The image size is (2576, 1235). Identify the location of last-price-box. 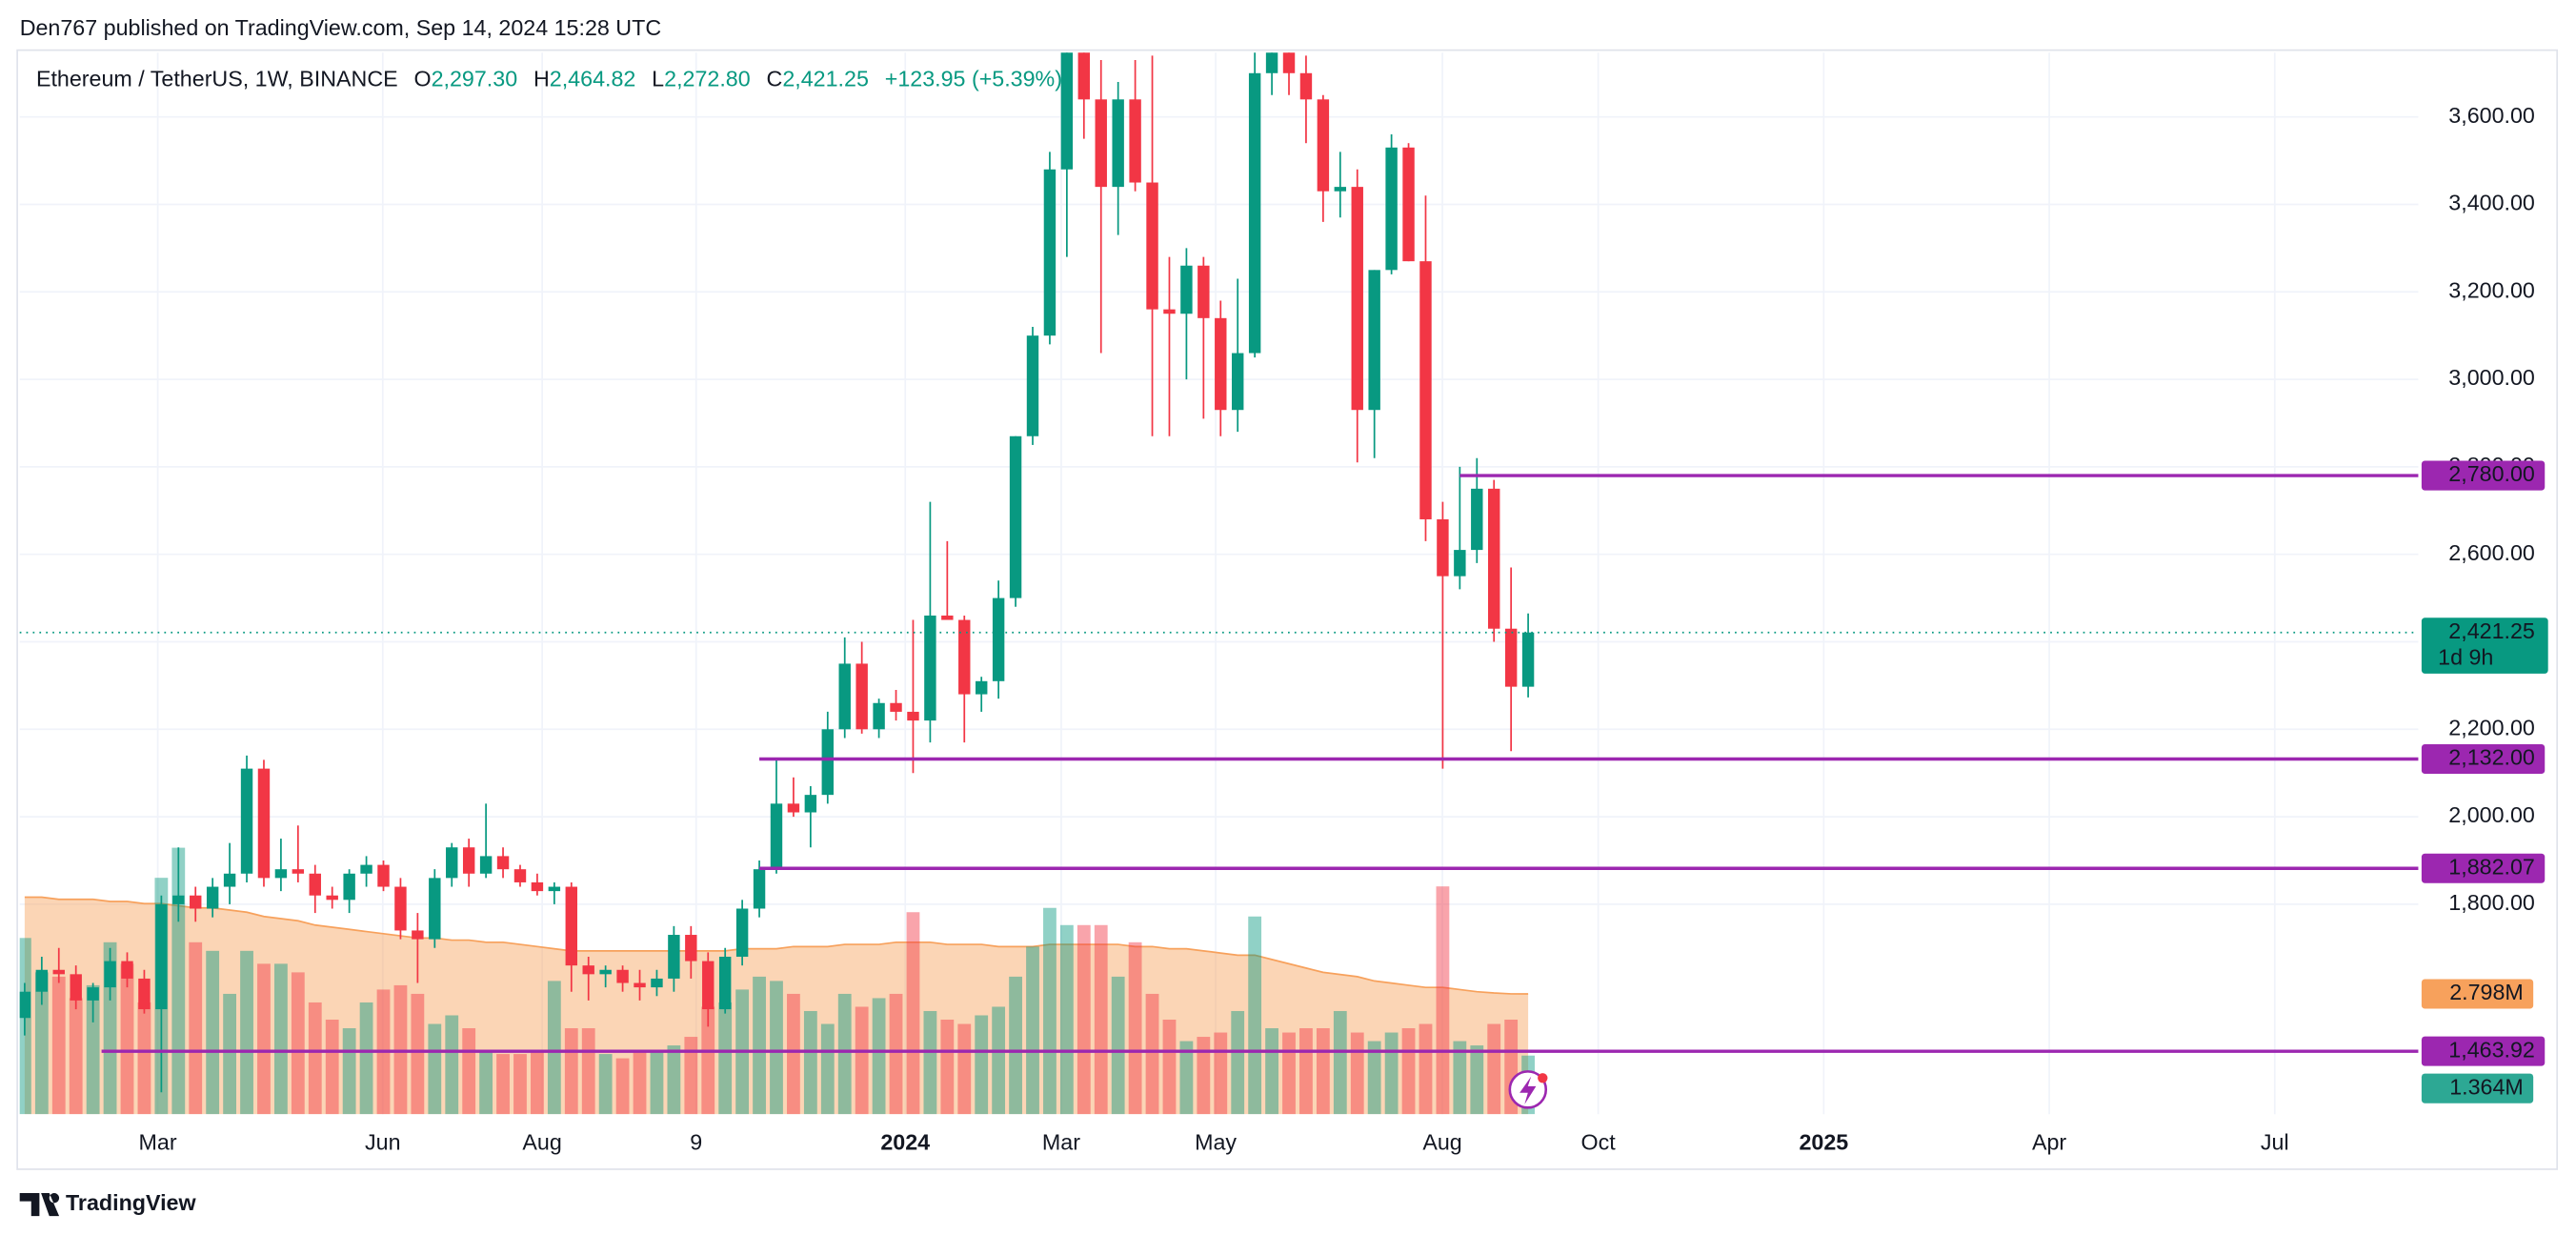
(2485, 646).